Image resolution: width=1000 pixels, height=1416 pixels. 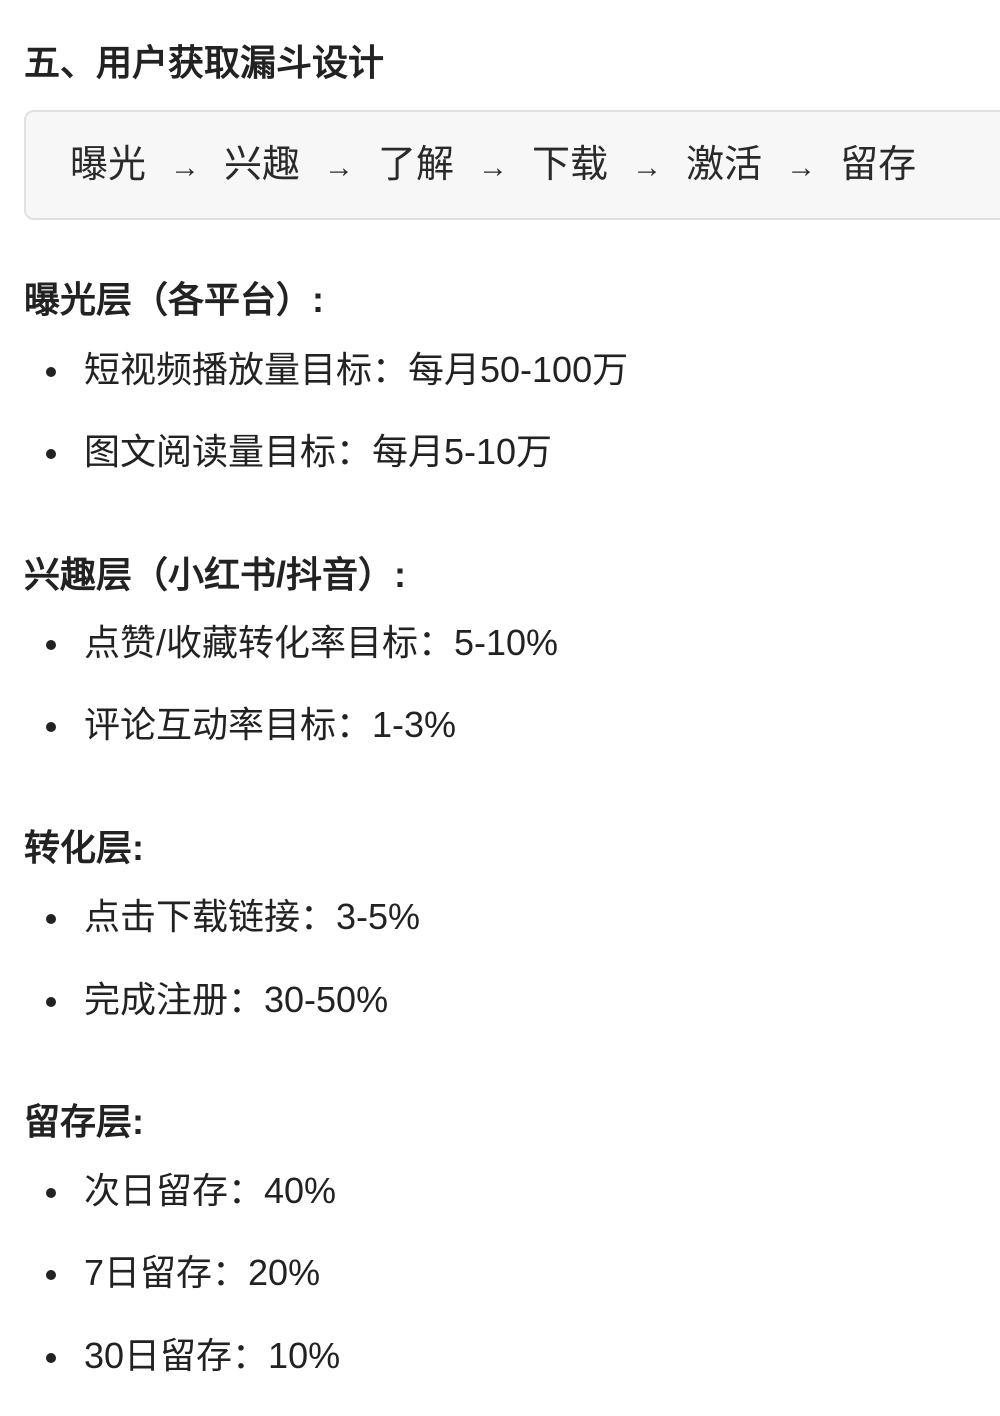 I want to click on list-item: 次日留存：40%, so click(x=191, y=1190).